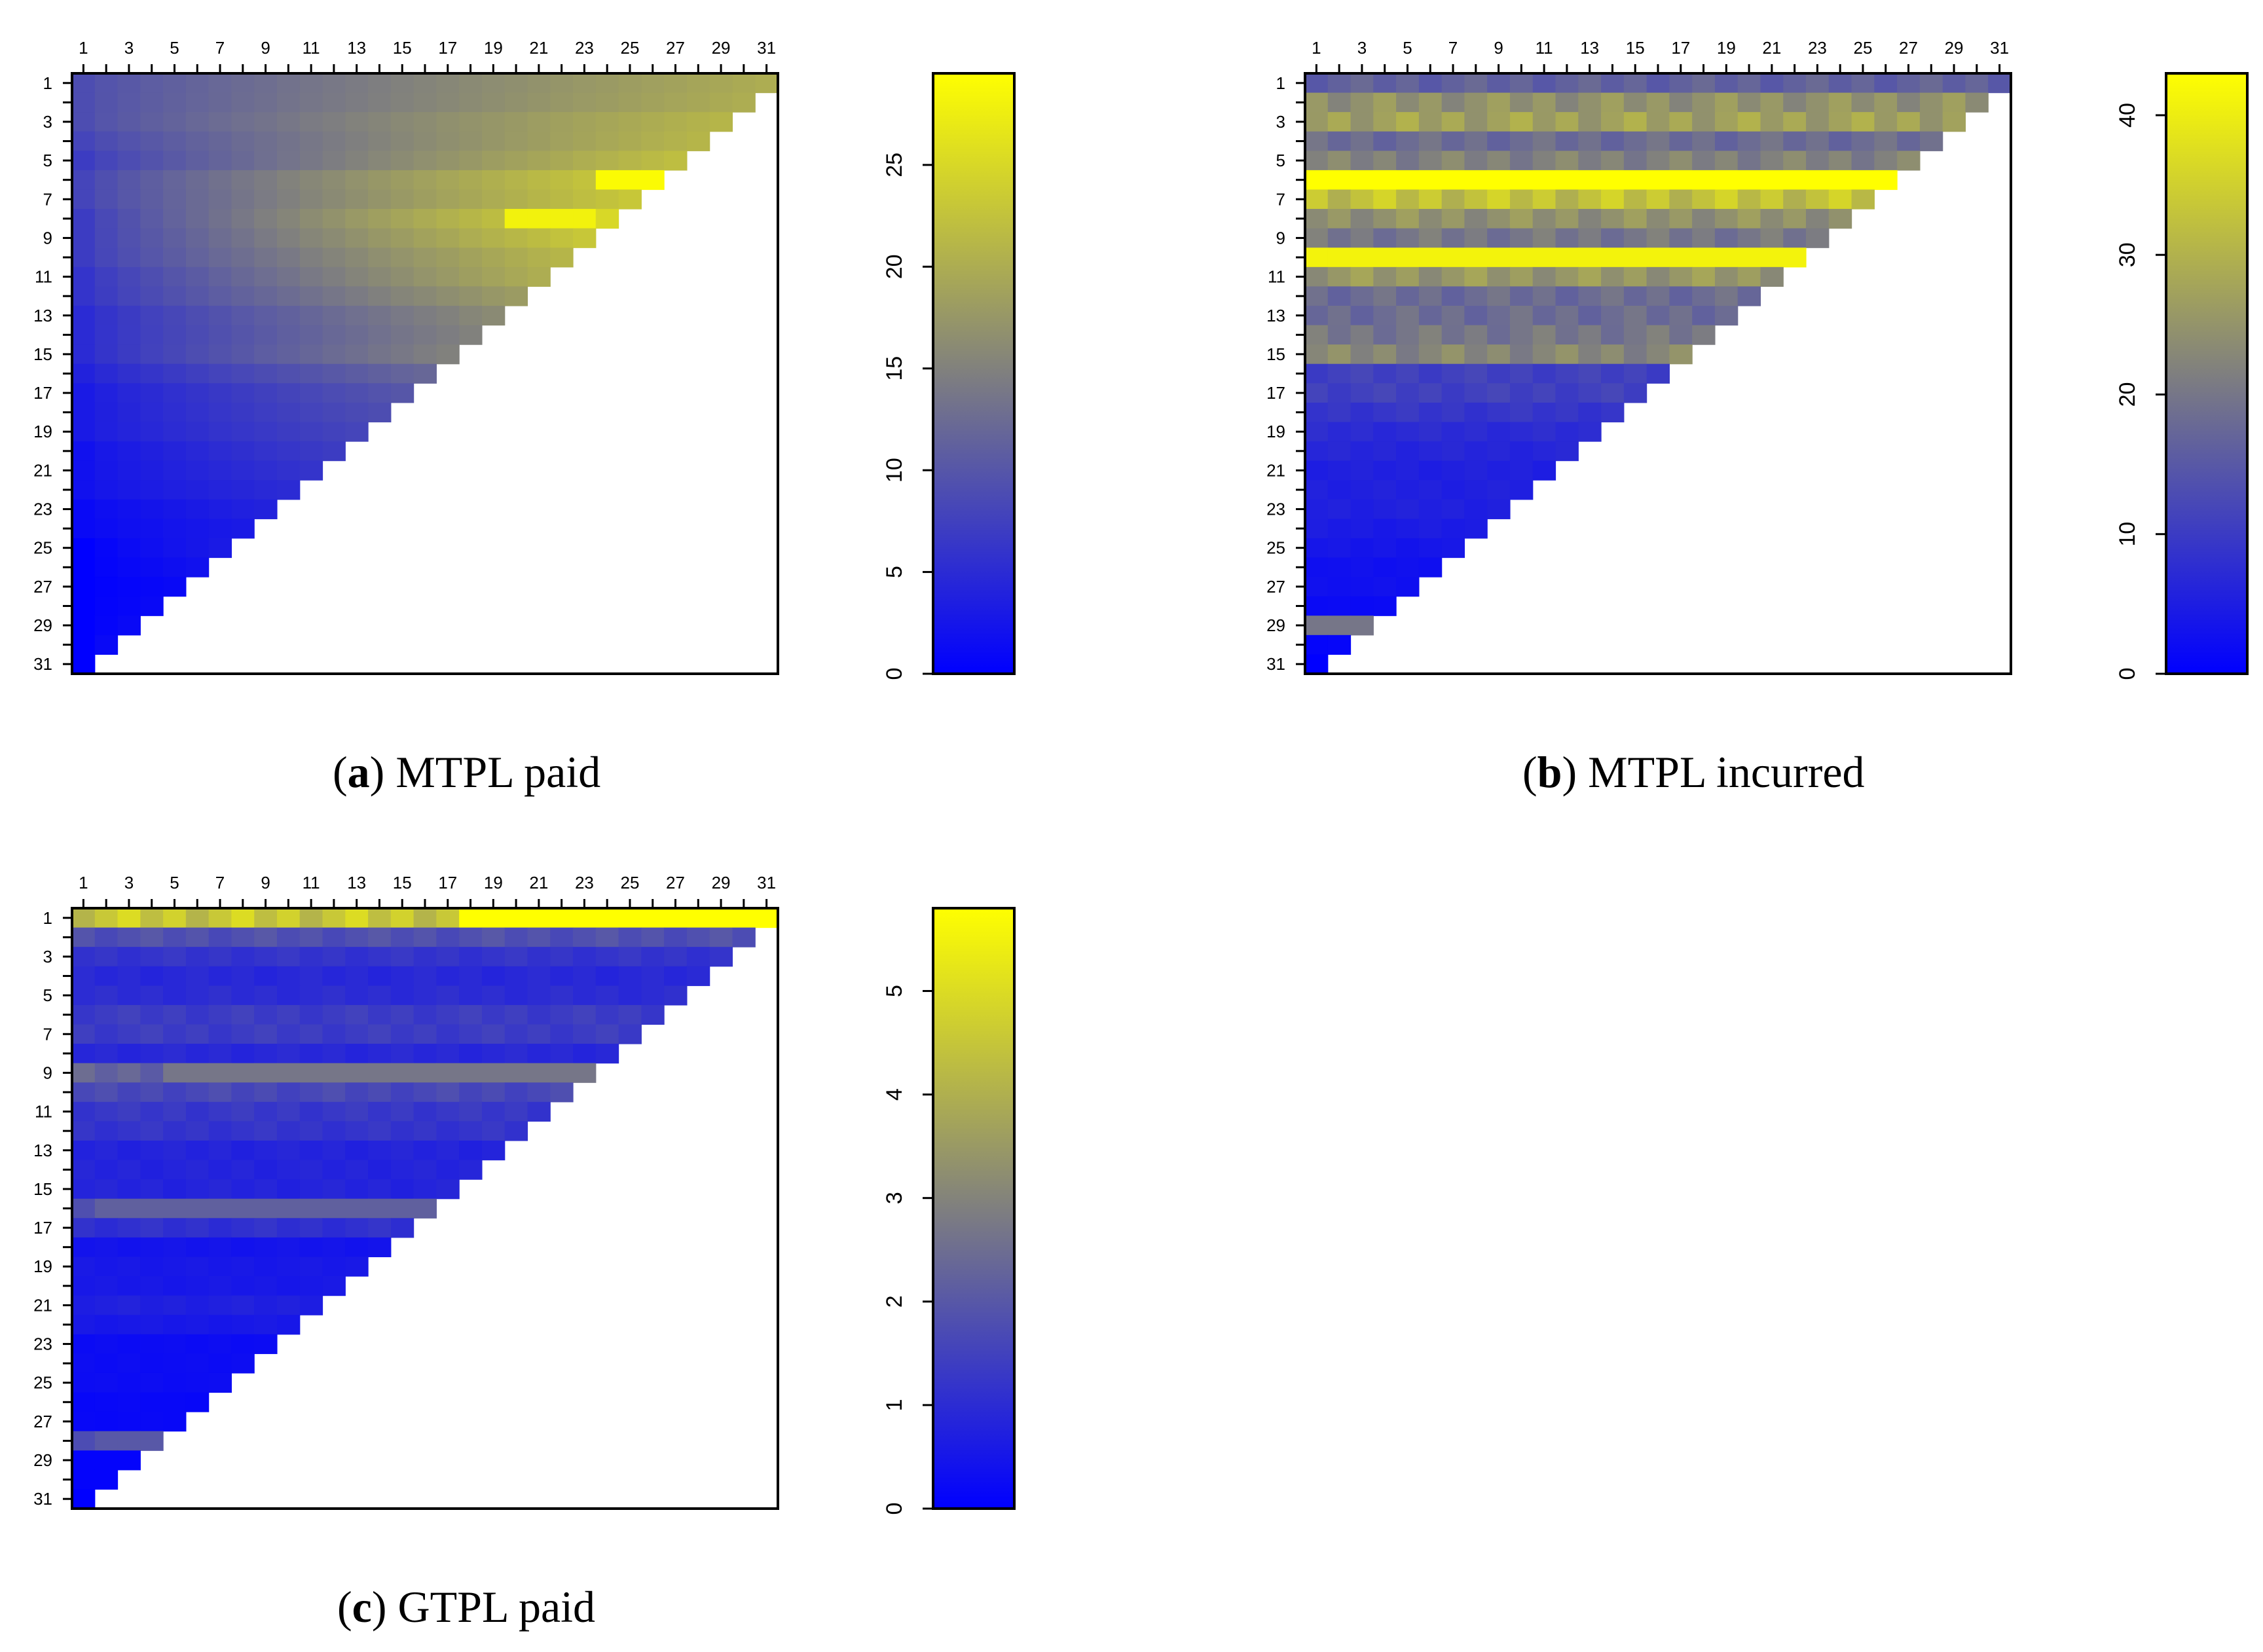 The height and width of the screenshot is (1652, 2263). Describe the element at coordinates (427, 890) in the screenshot. I see `x-axis-top: 1 3 5 7 9 11 13 15 17 19 21 23 25 27 29 31` at that location.